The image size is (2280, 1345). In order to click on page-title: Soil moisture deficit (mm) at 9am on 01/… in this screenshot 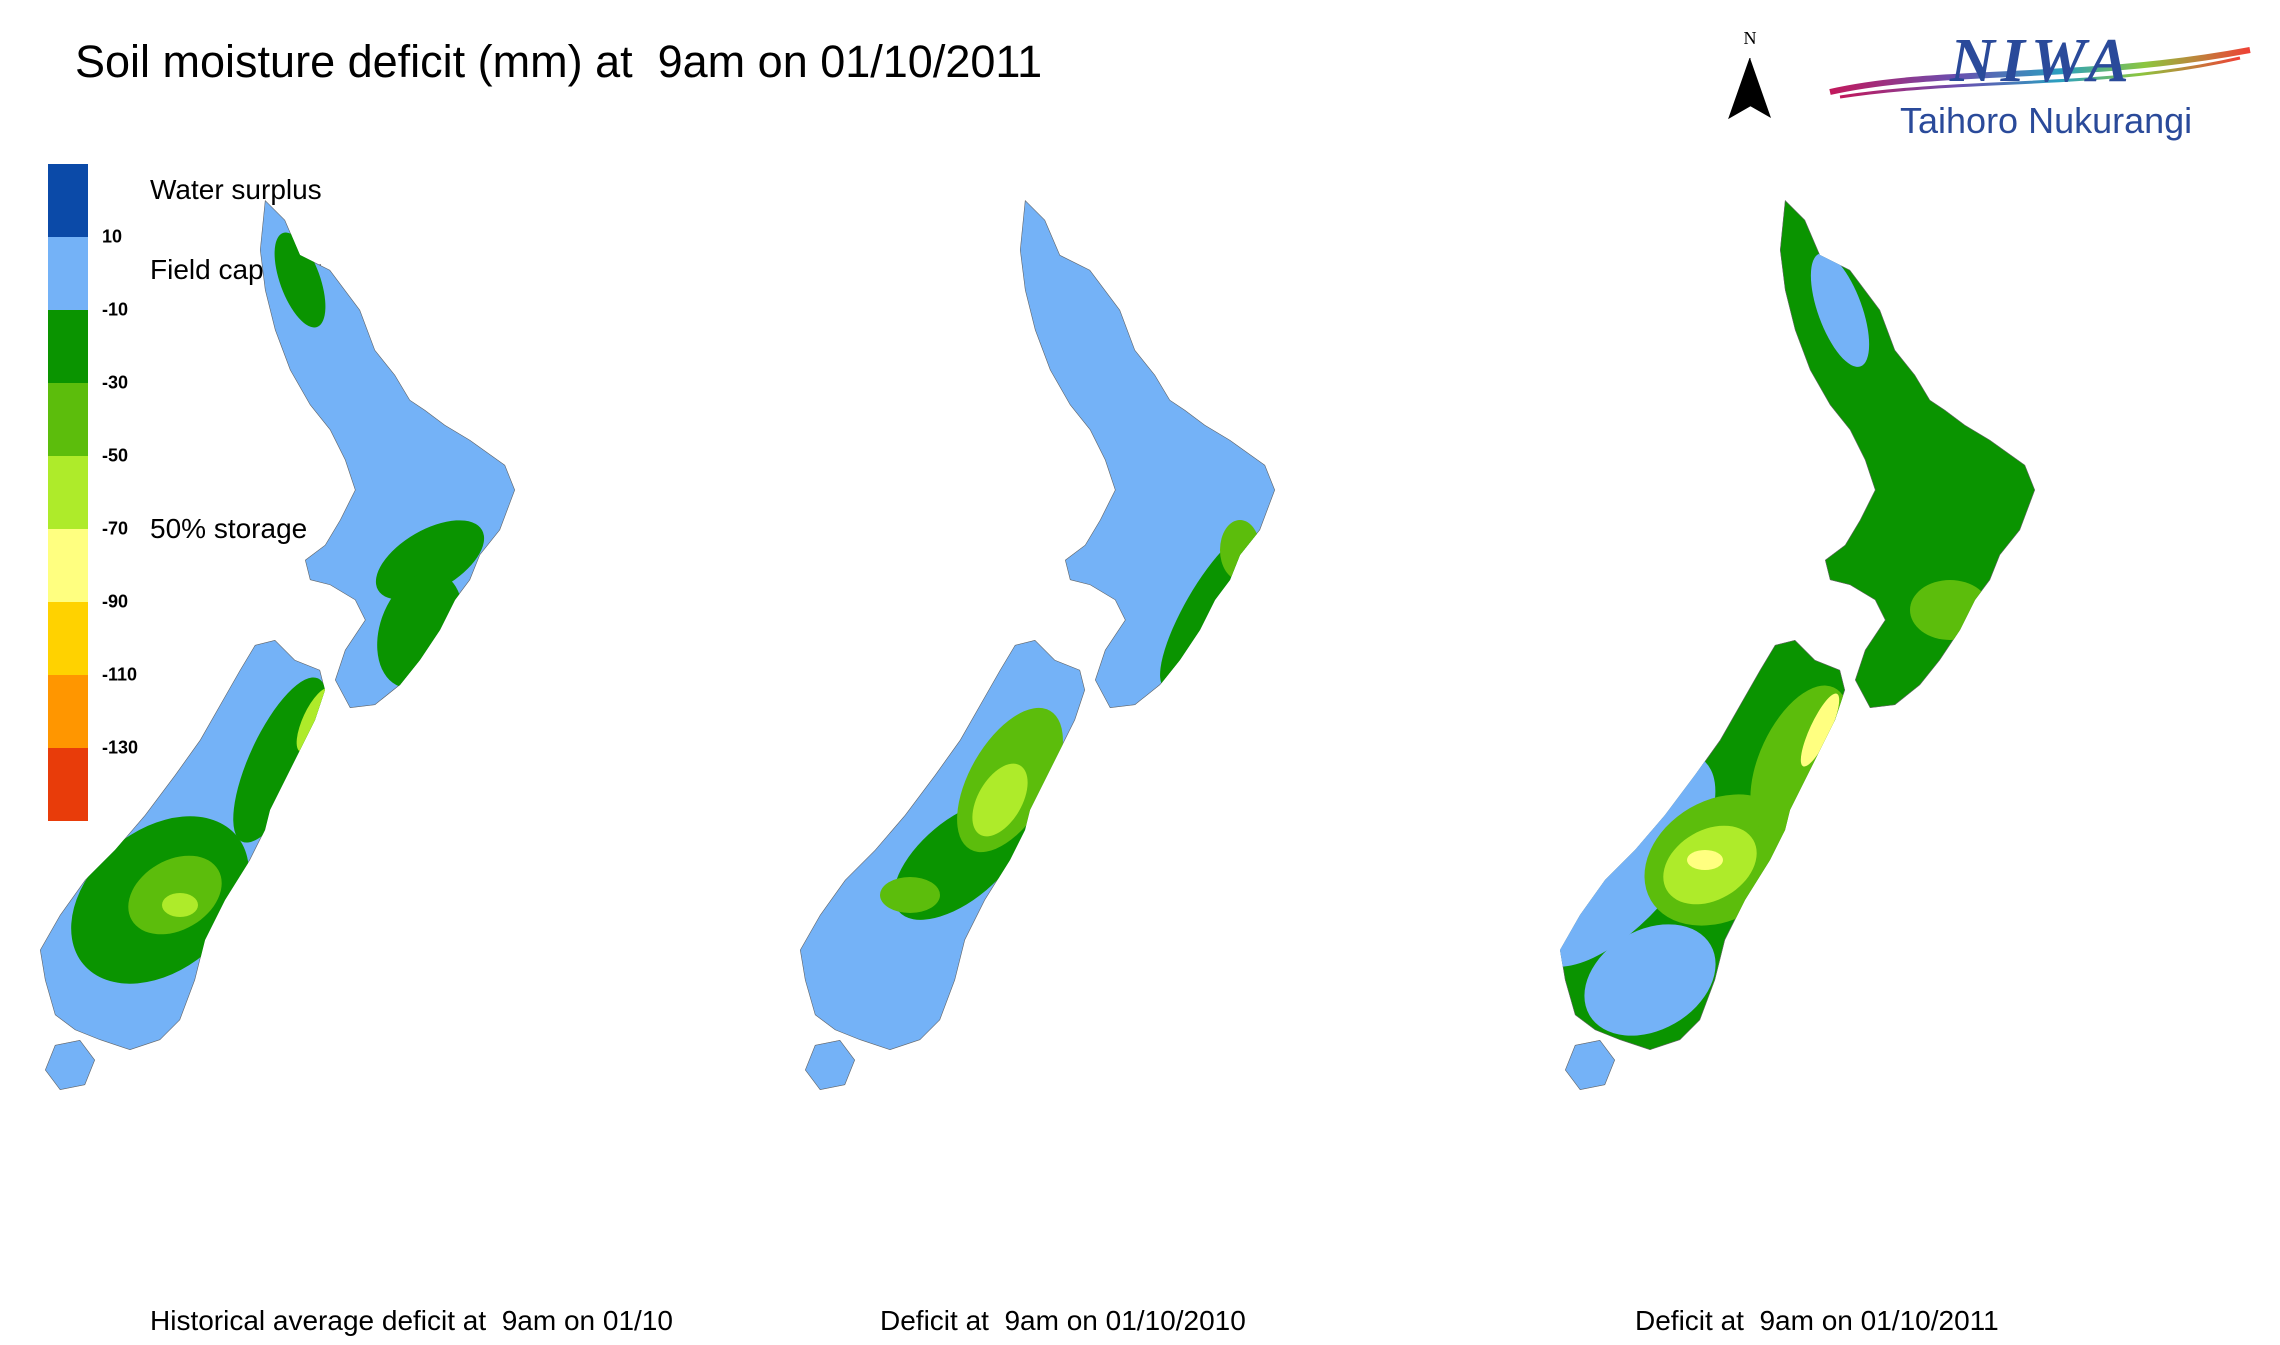, I will do `click(559, 61)`.